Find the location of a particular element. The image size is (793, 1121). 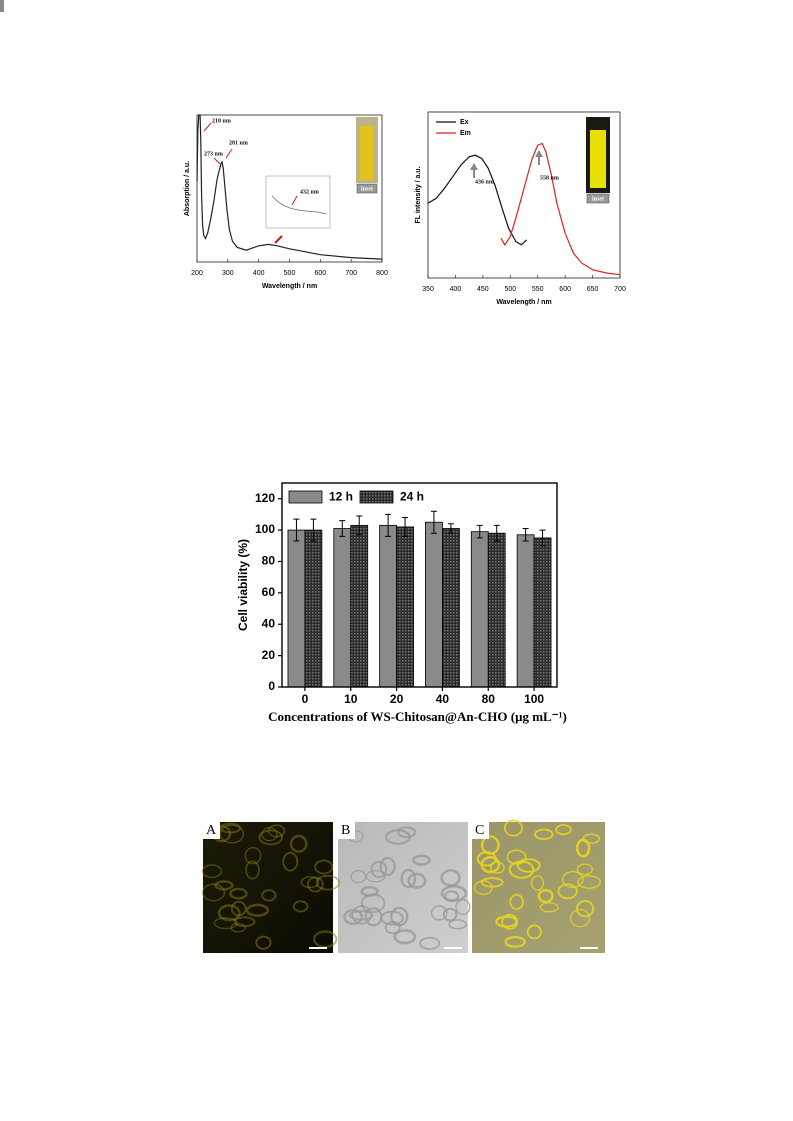

inset-plot is located at coordinates (298, 202).